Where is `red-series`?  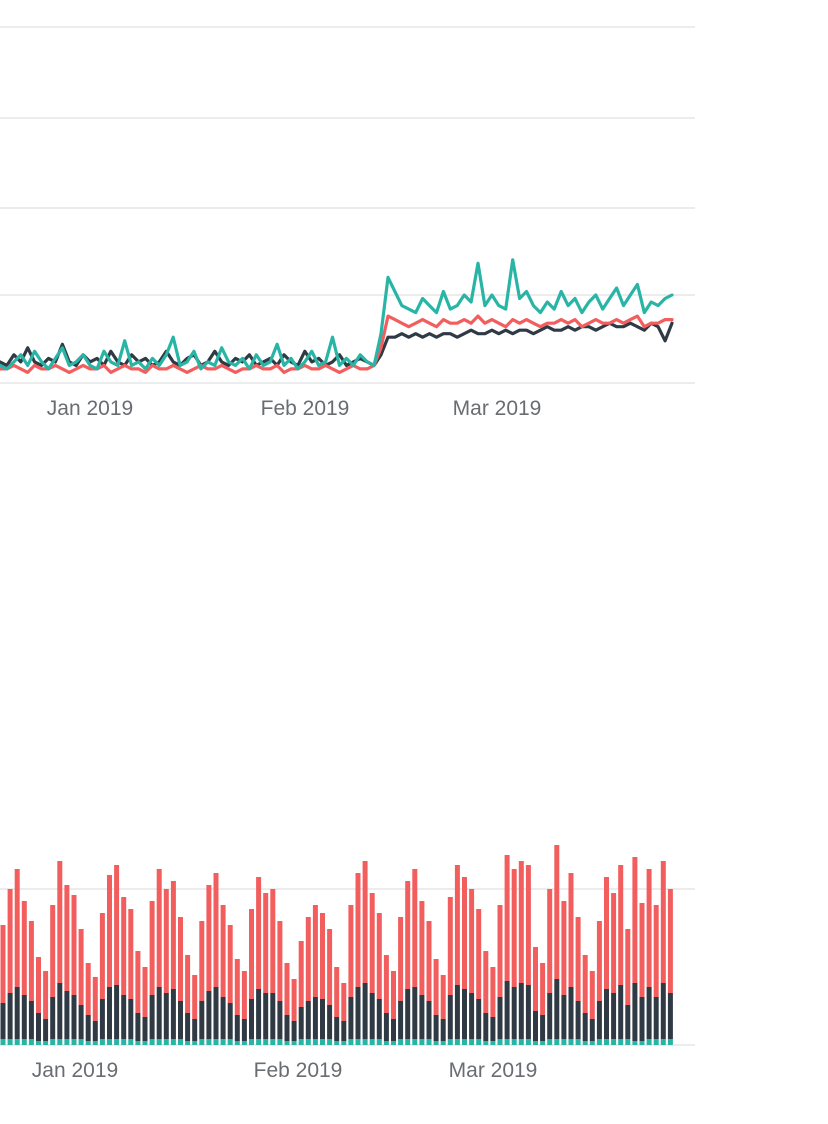
red-series is located at coordinates (337, 344).